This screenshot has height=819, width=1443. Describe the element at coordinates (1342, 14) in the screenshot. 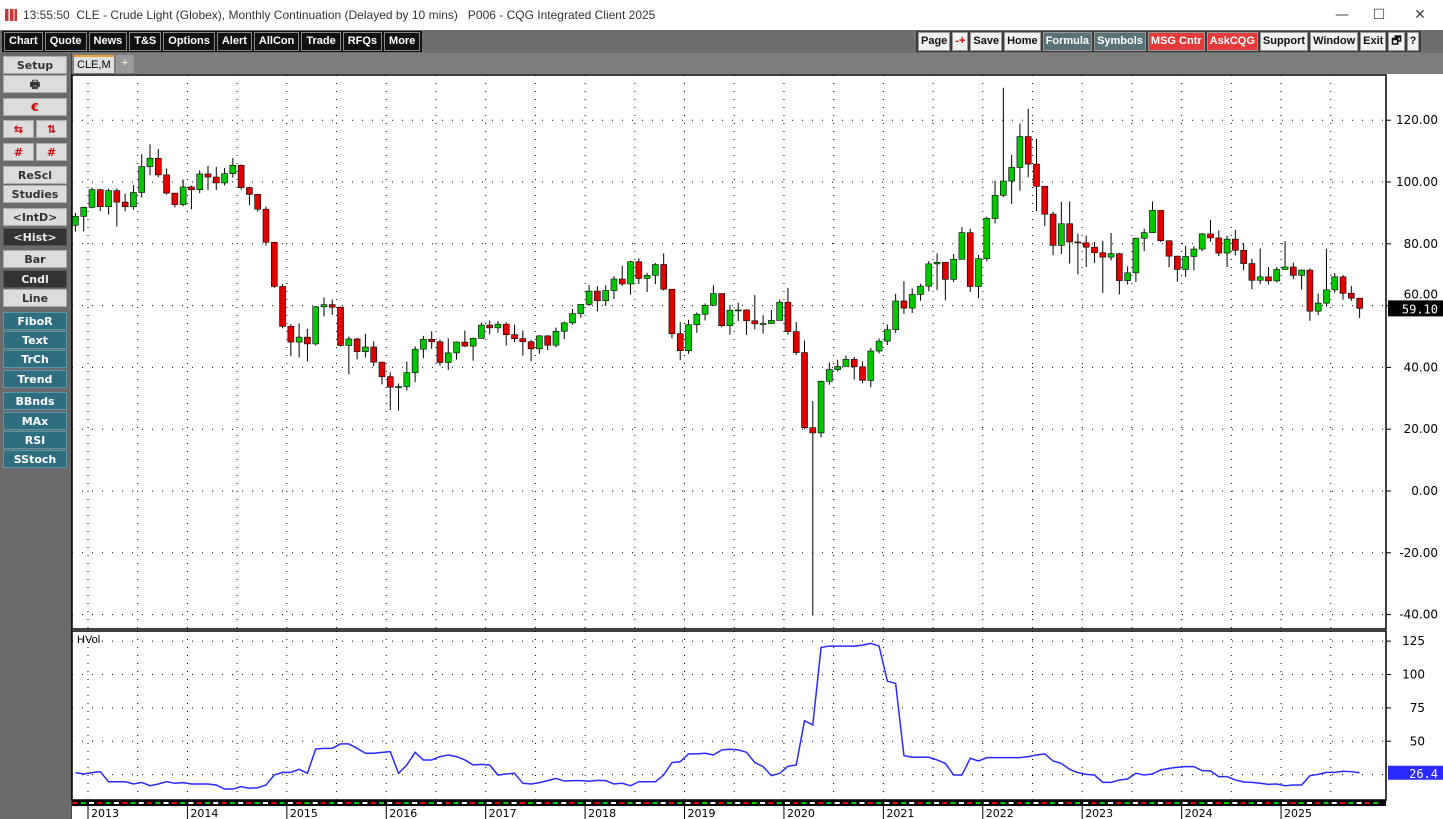

I see `minimize-icon: —` at that location.